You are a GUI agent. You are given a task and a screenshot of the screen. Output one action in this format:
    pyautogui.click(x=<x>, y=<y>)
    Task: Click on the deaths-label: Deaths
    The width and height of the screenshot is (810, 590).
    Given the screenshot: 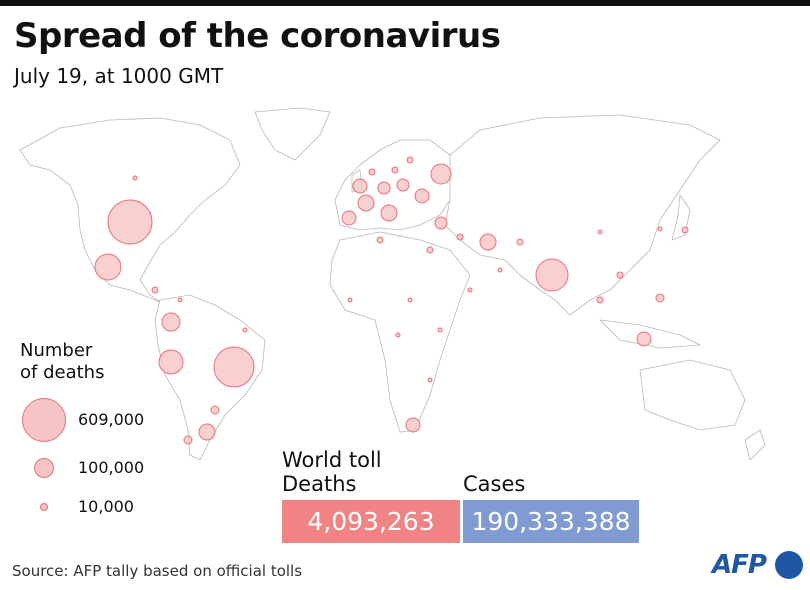 What is the action you would take?
    pyautogui.click(x=319, y=484)
    